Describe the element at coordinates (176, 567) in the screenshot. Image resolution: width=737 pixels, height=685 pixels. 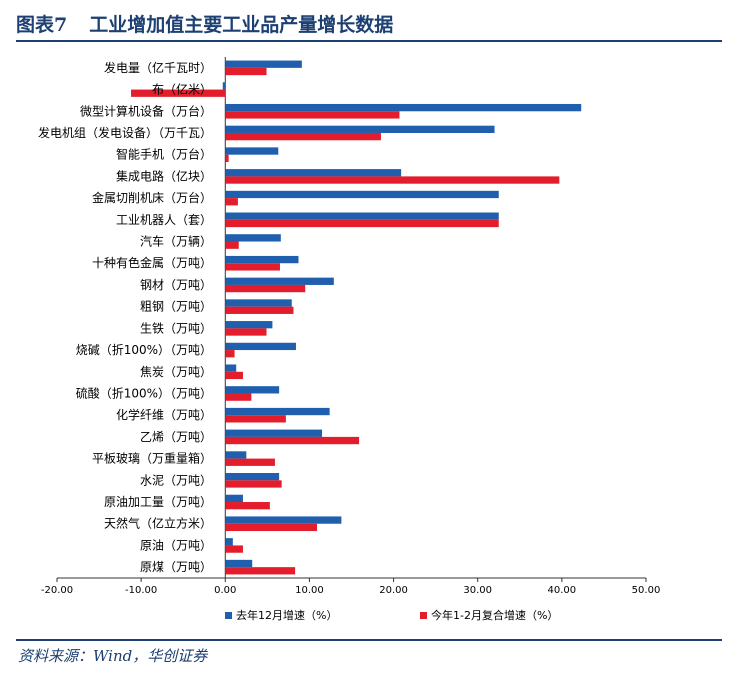
I see `category-label: 原煤（万吨）` at that location.